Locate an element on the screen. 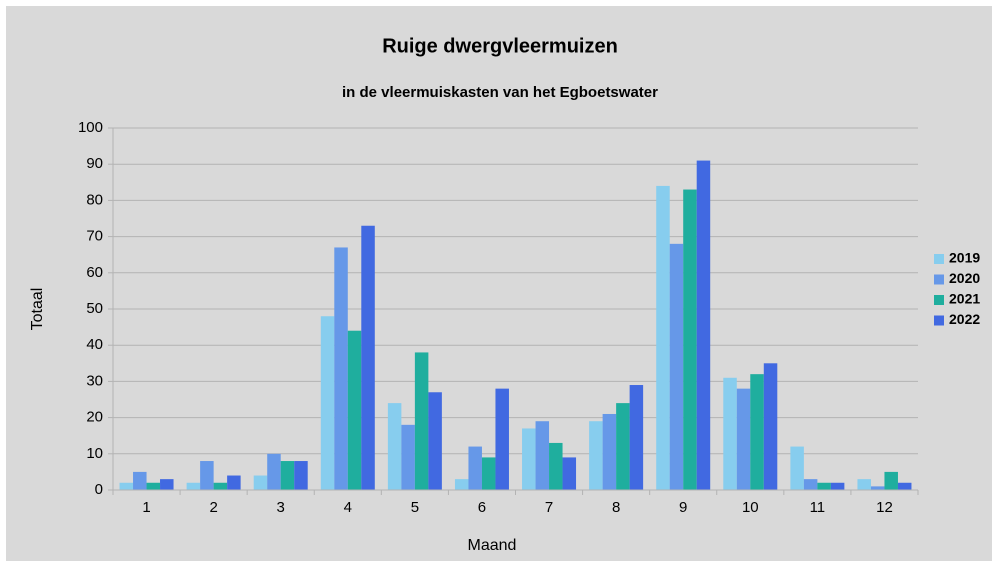 The image size is (992, 561). x-tick-label: 6 is located at coordinates (482, 507).